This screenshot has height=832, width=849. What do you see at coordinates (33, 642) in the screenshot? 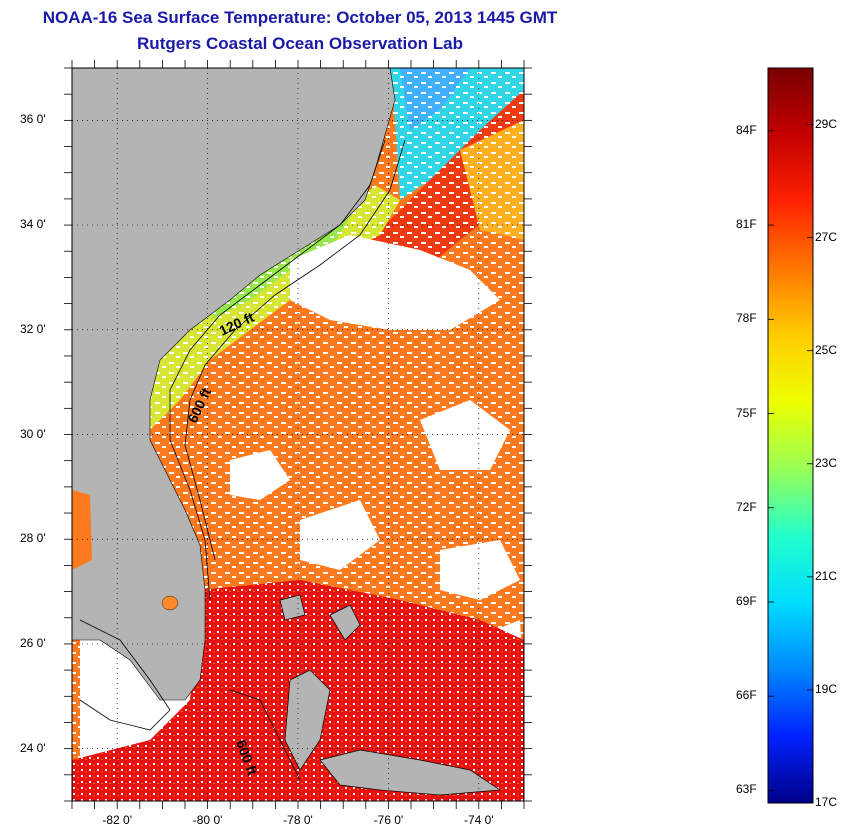
I see `lat-label: 26 0'` at bounding box center [33, 642].